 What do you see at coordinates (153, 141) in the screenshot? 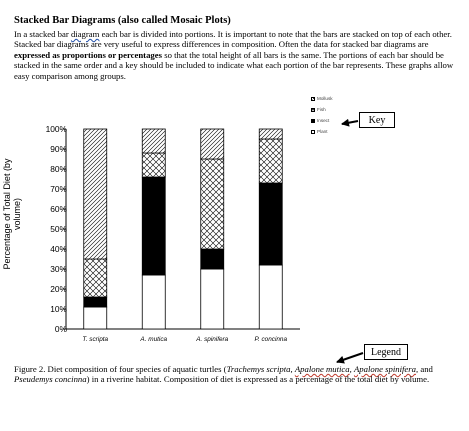
I see `bar-segment-mollusk-a-mutica` at bounding box center [153, 141].